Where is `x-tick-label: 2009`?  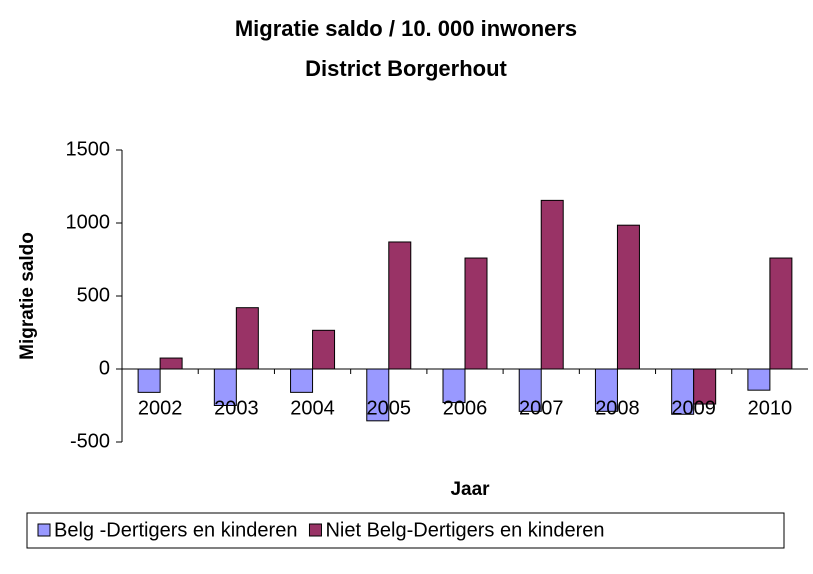 x-tick-label: 2009 is located at coordinates (693, 408).